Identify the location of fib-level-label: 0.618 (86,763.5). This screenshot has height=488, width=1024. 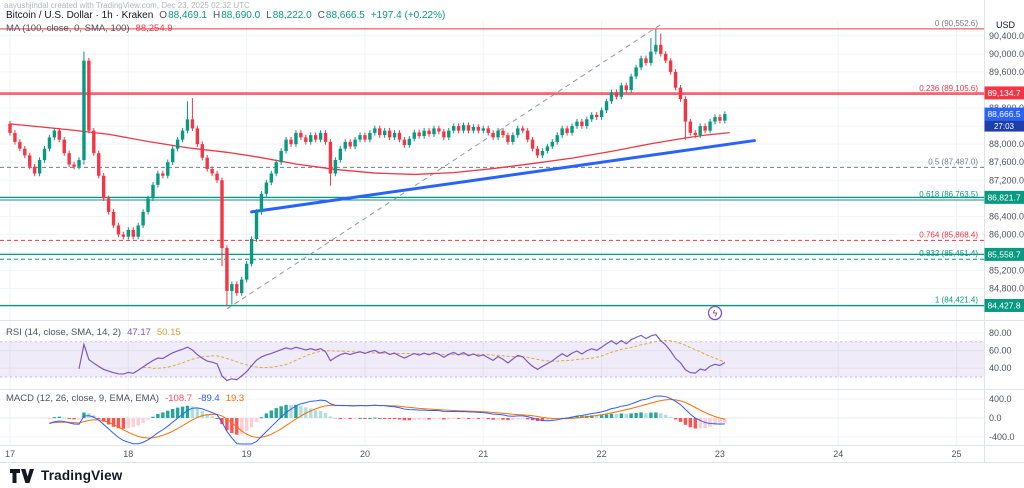
(948, 194).